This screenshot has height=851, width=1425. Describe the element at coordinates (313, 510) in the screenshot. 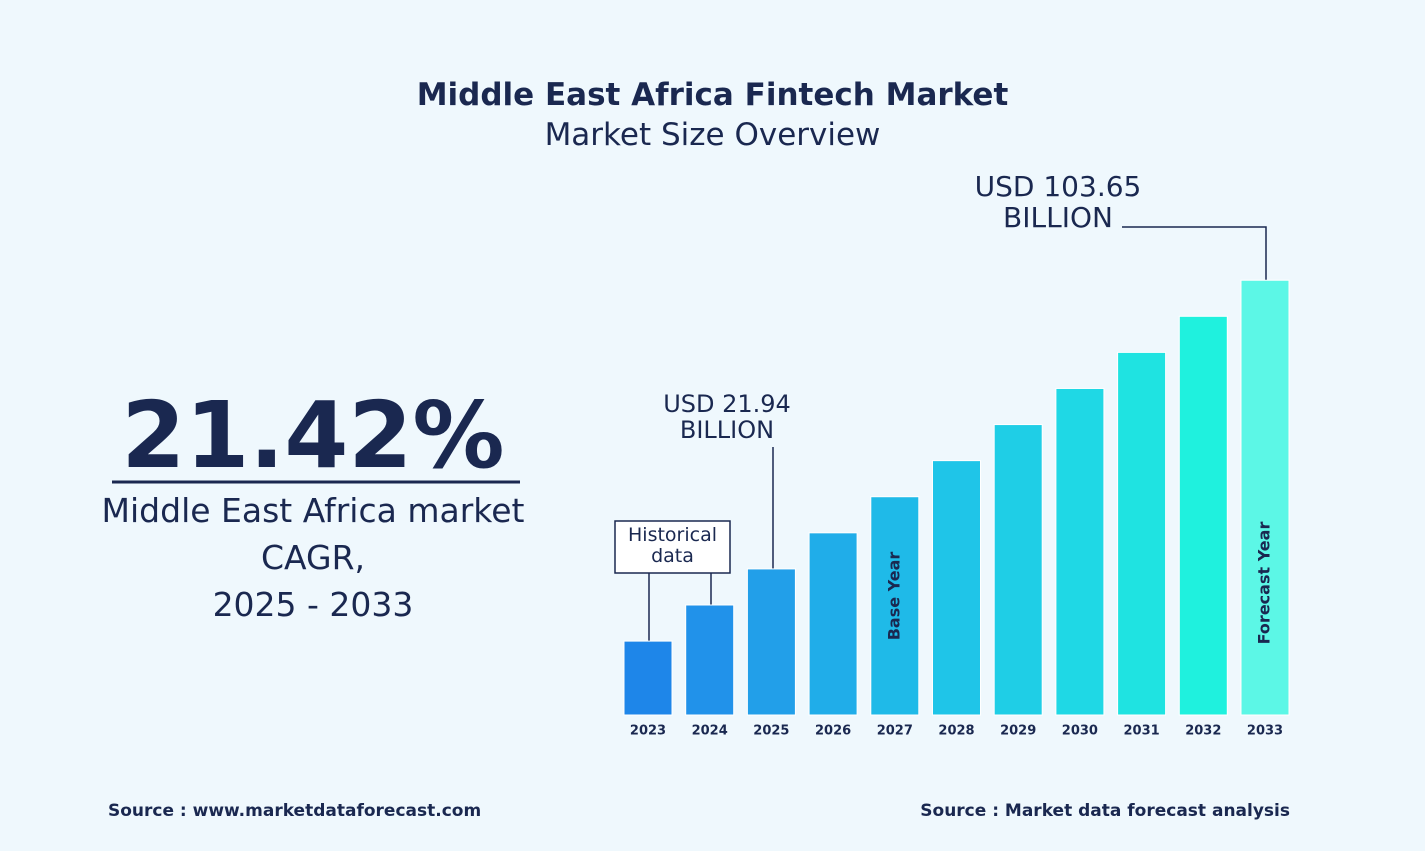

I see `cagr-label-line: Middle East Africa market` at that location.